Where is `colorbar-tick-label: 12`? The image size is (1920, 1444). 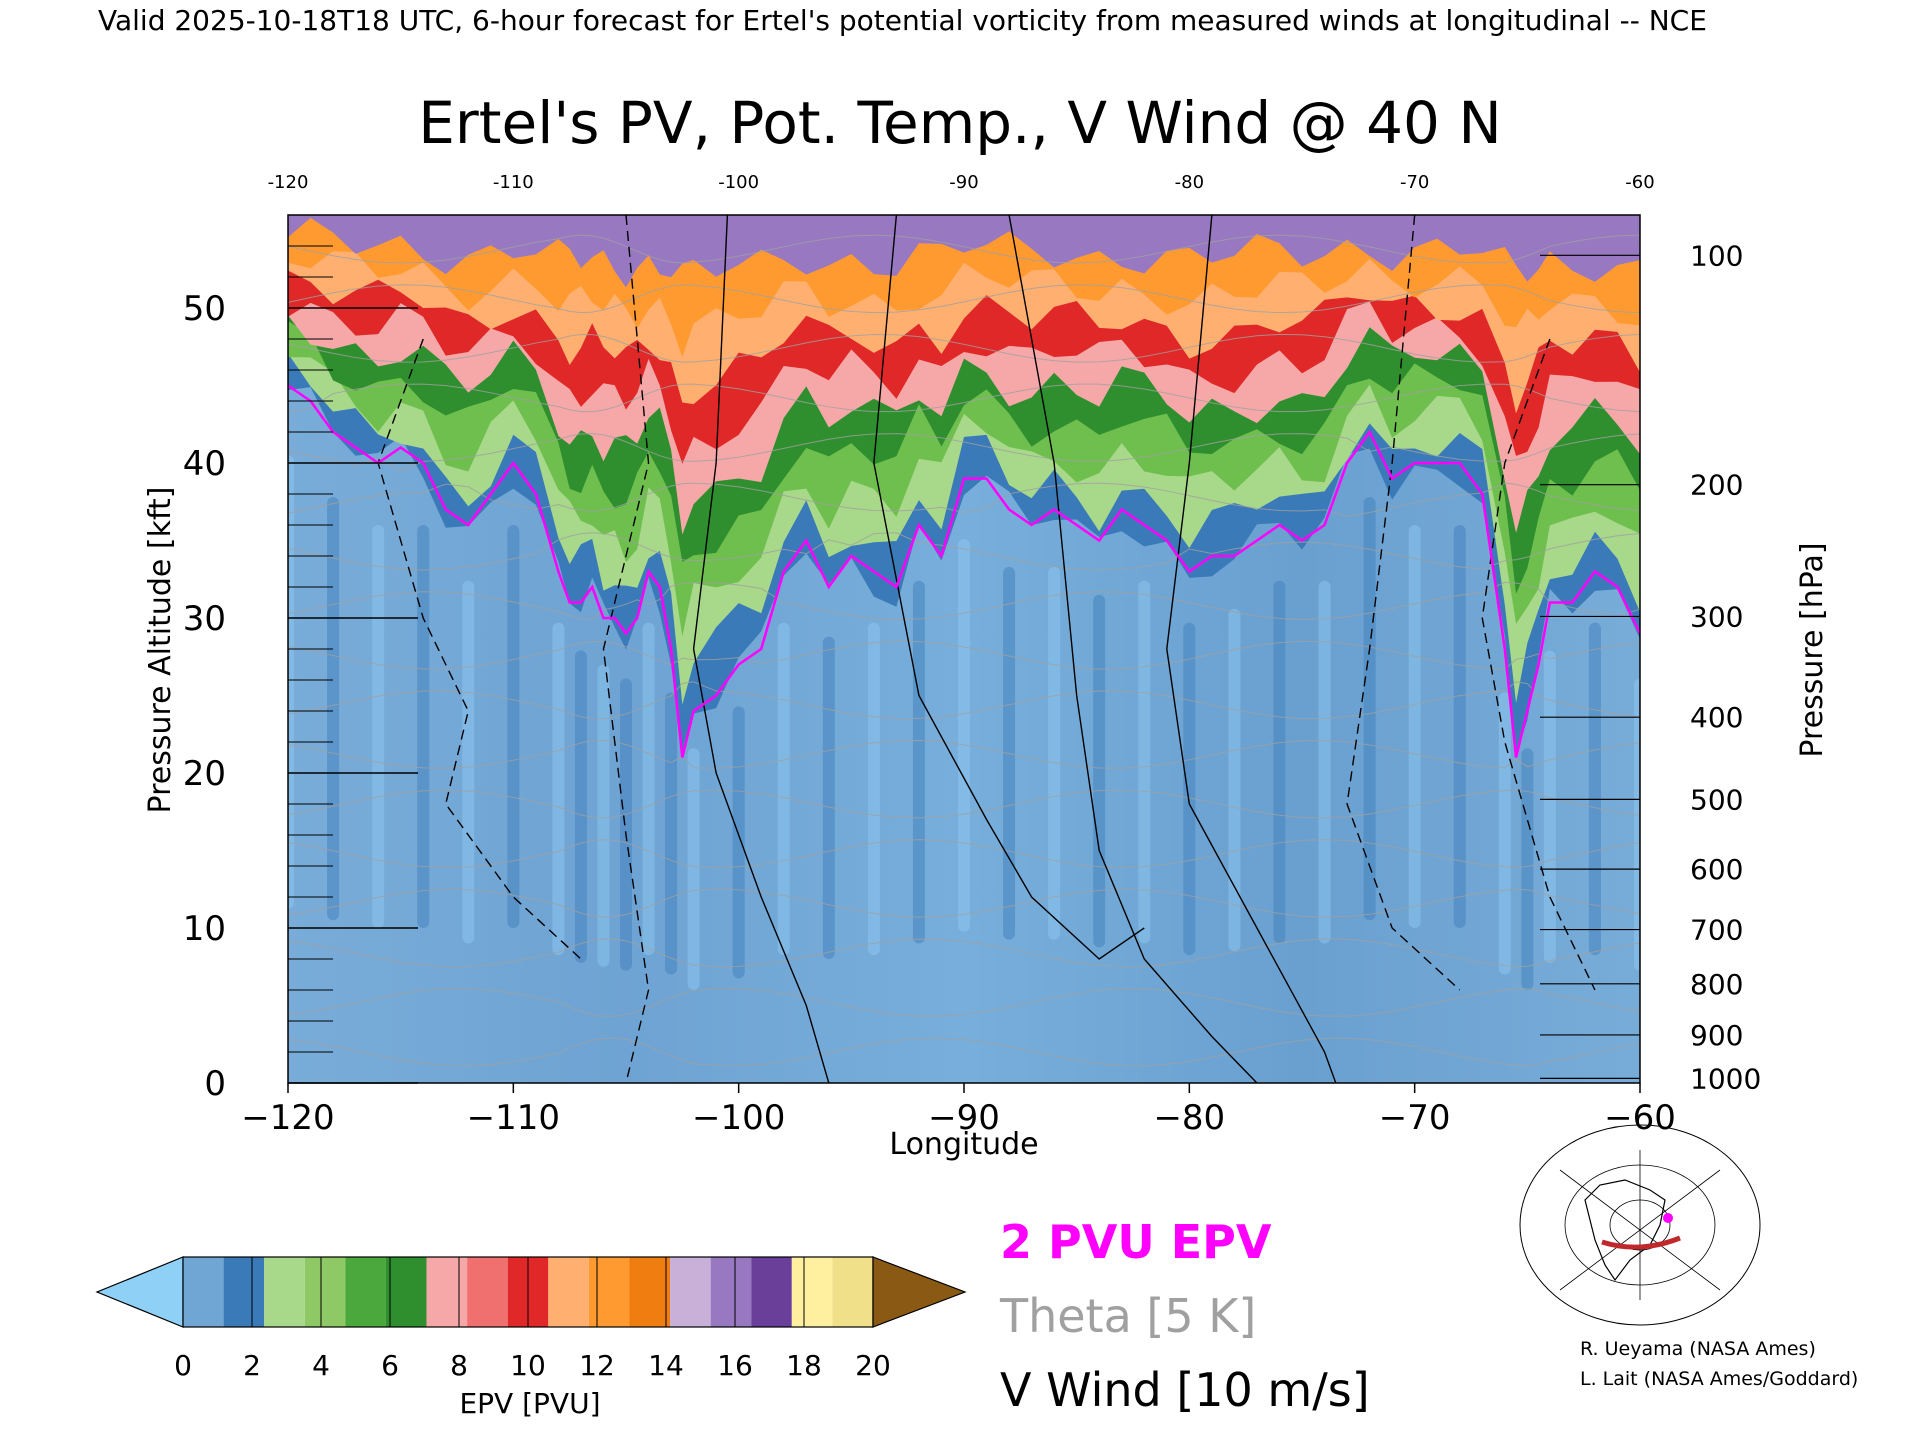
colorbar-tick-label: 12 is located at coordinates (597, 1365).